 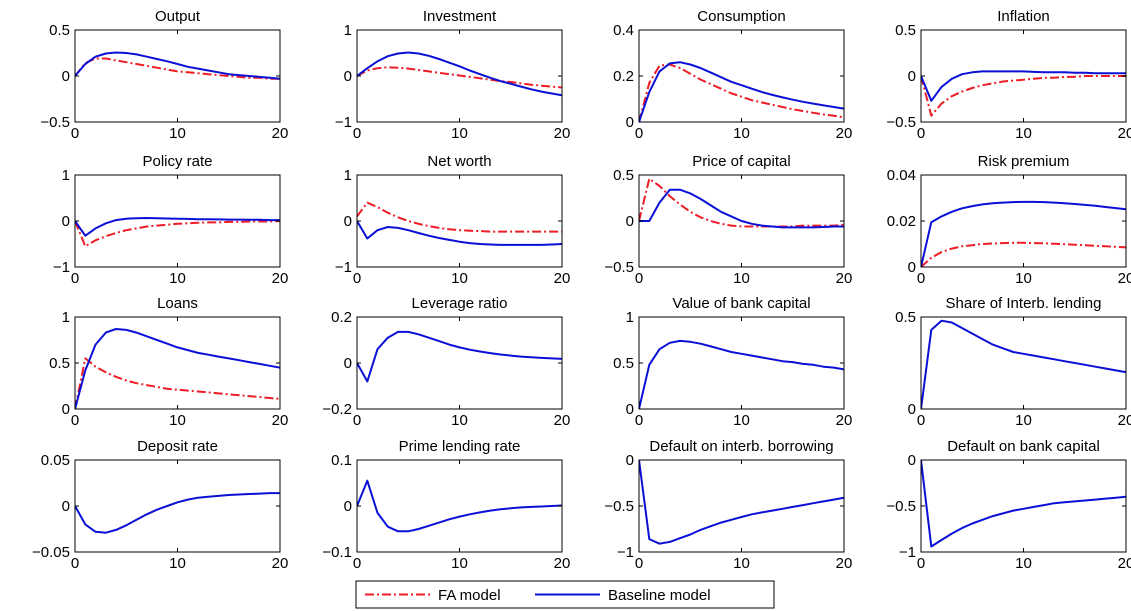 What do you see at coordinates (337, 409) in the screenshot?
I see `y-tick-label: −0.2` at bounding box center [337, 409].